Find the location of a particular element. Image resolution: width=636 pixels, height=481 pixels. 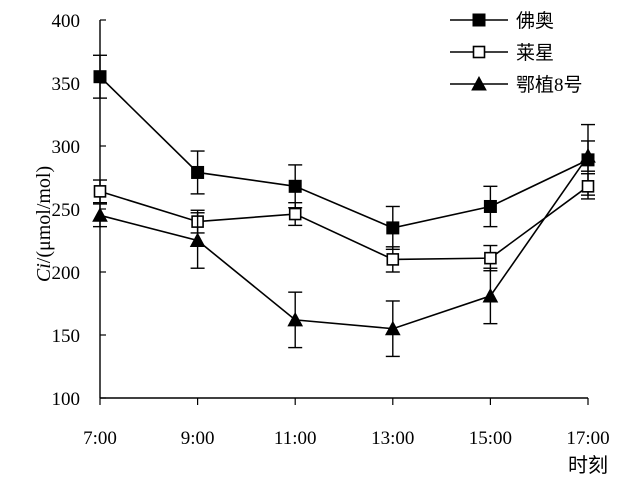

x-tick-label: 11:00 is located at coordinates (295, 438).